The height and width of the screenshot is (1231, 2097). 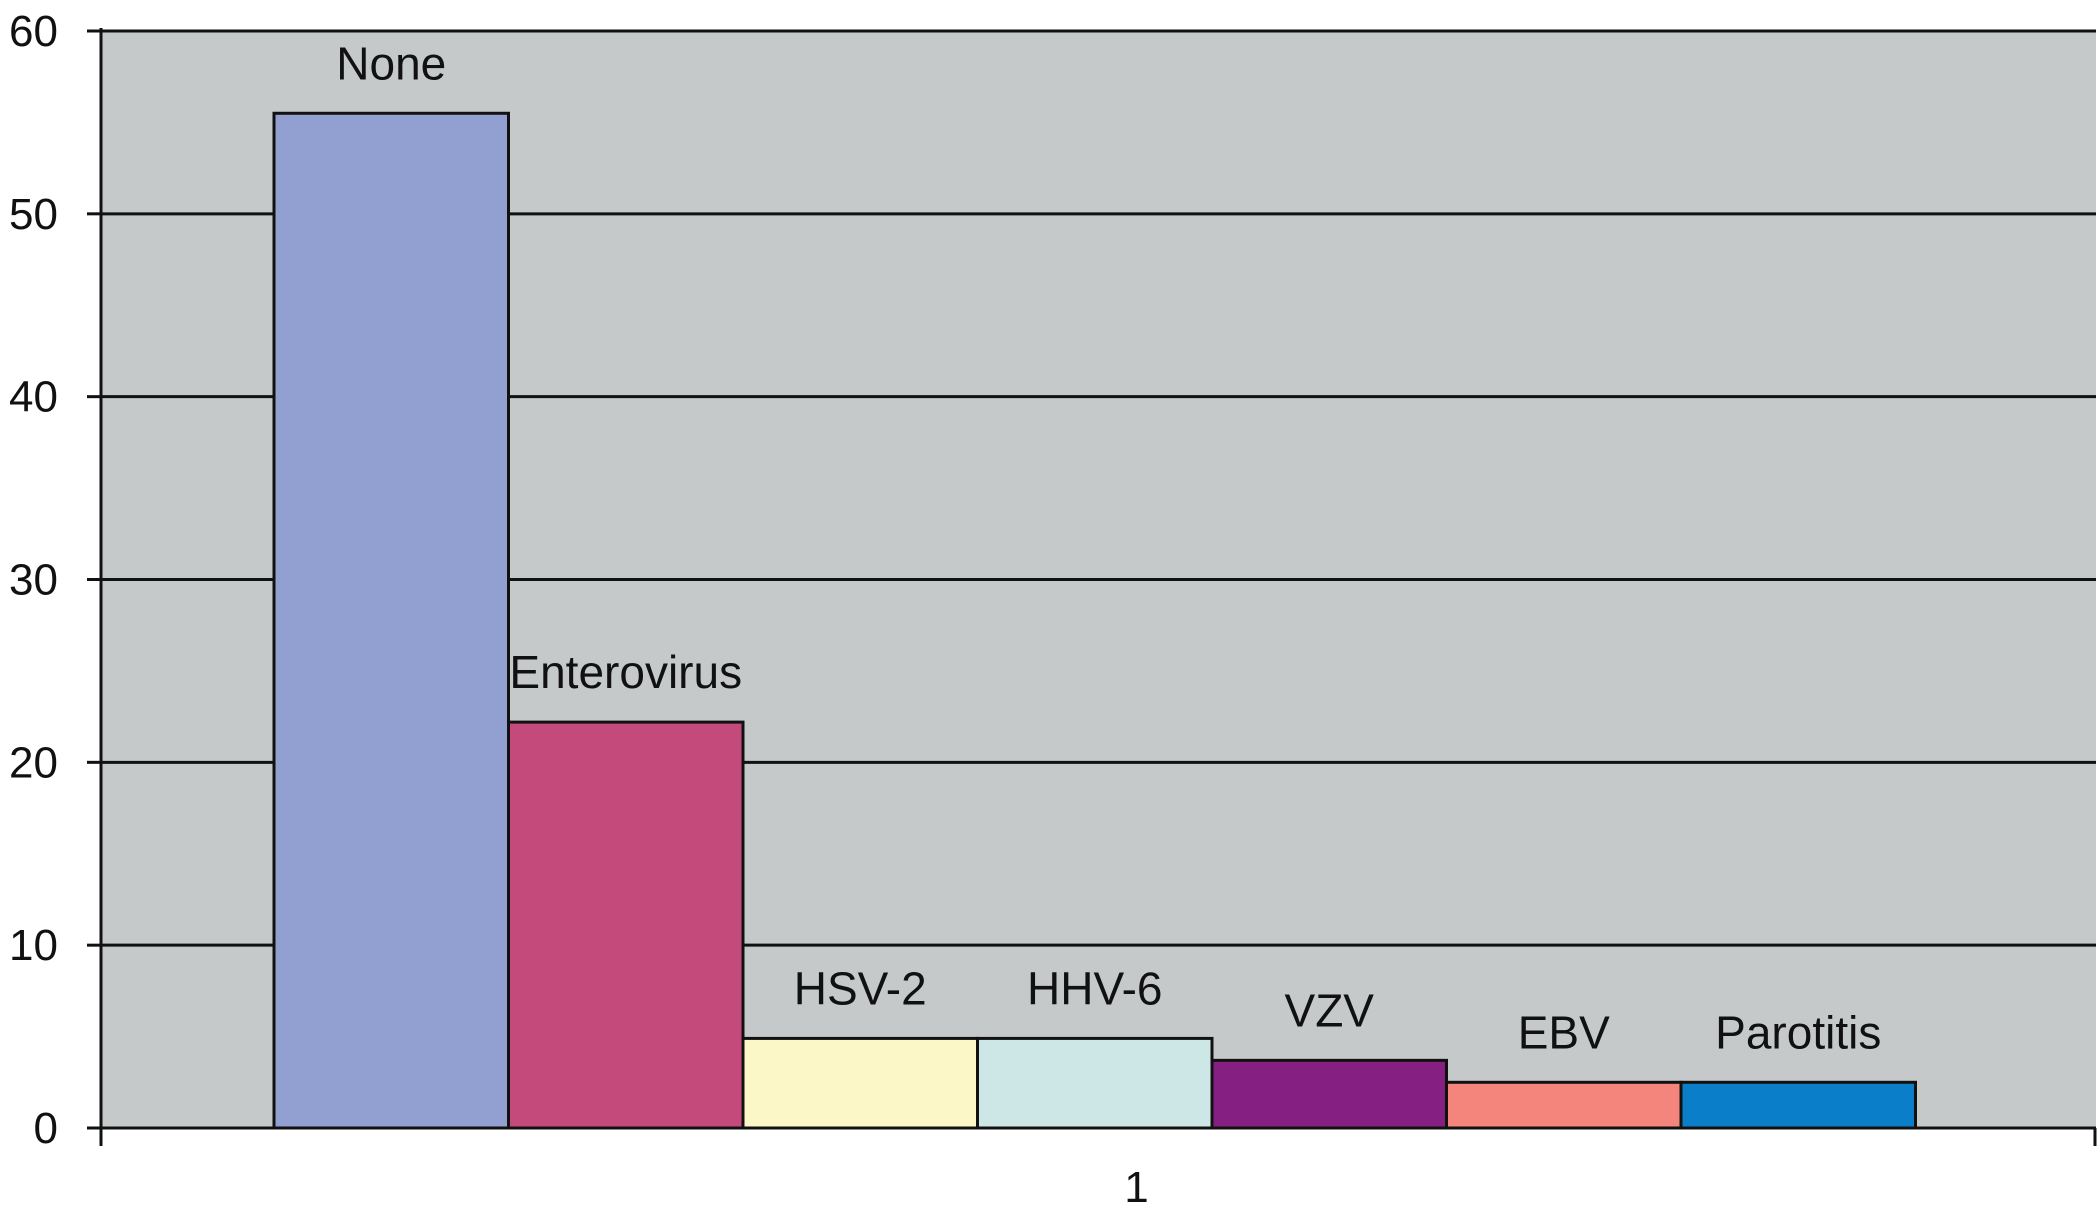 I want to click on bar-vzv, so click(x=1329, y=1094).